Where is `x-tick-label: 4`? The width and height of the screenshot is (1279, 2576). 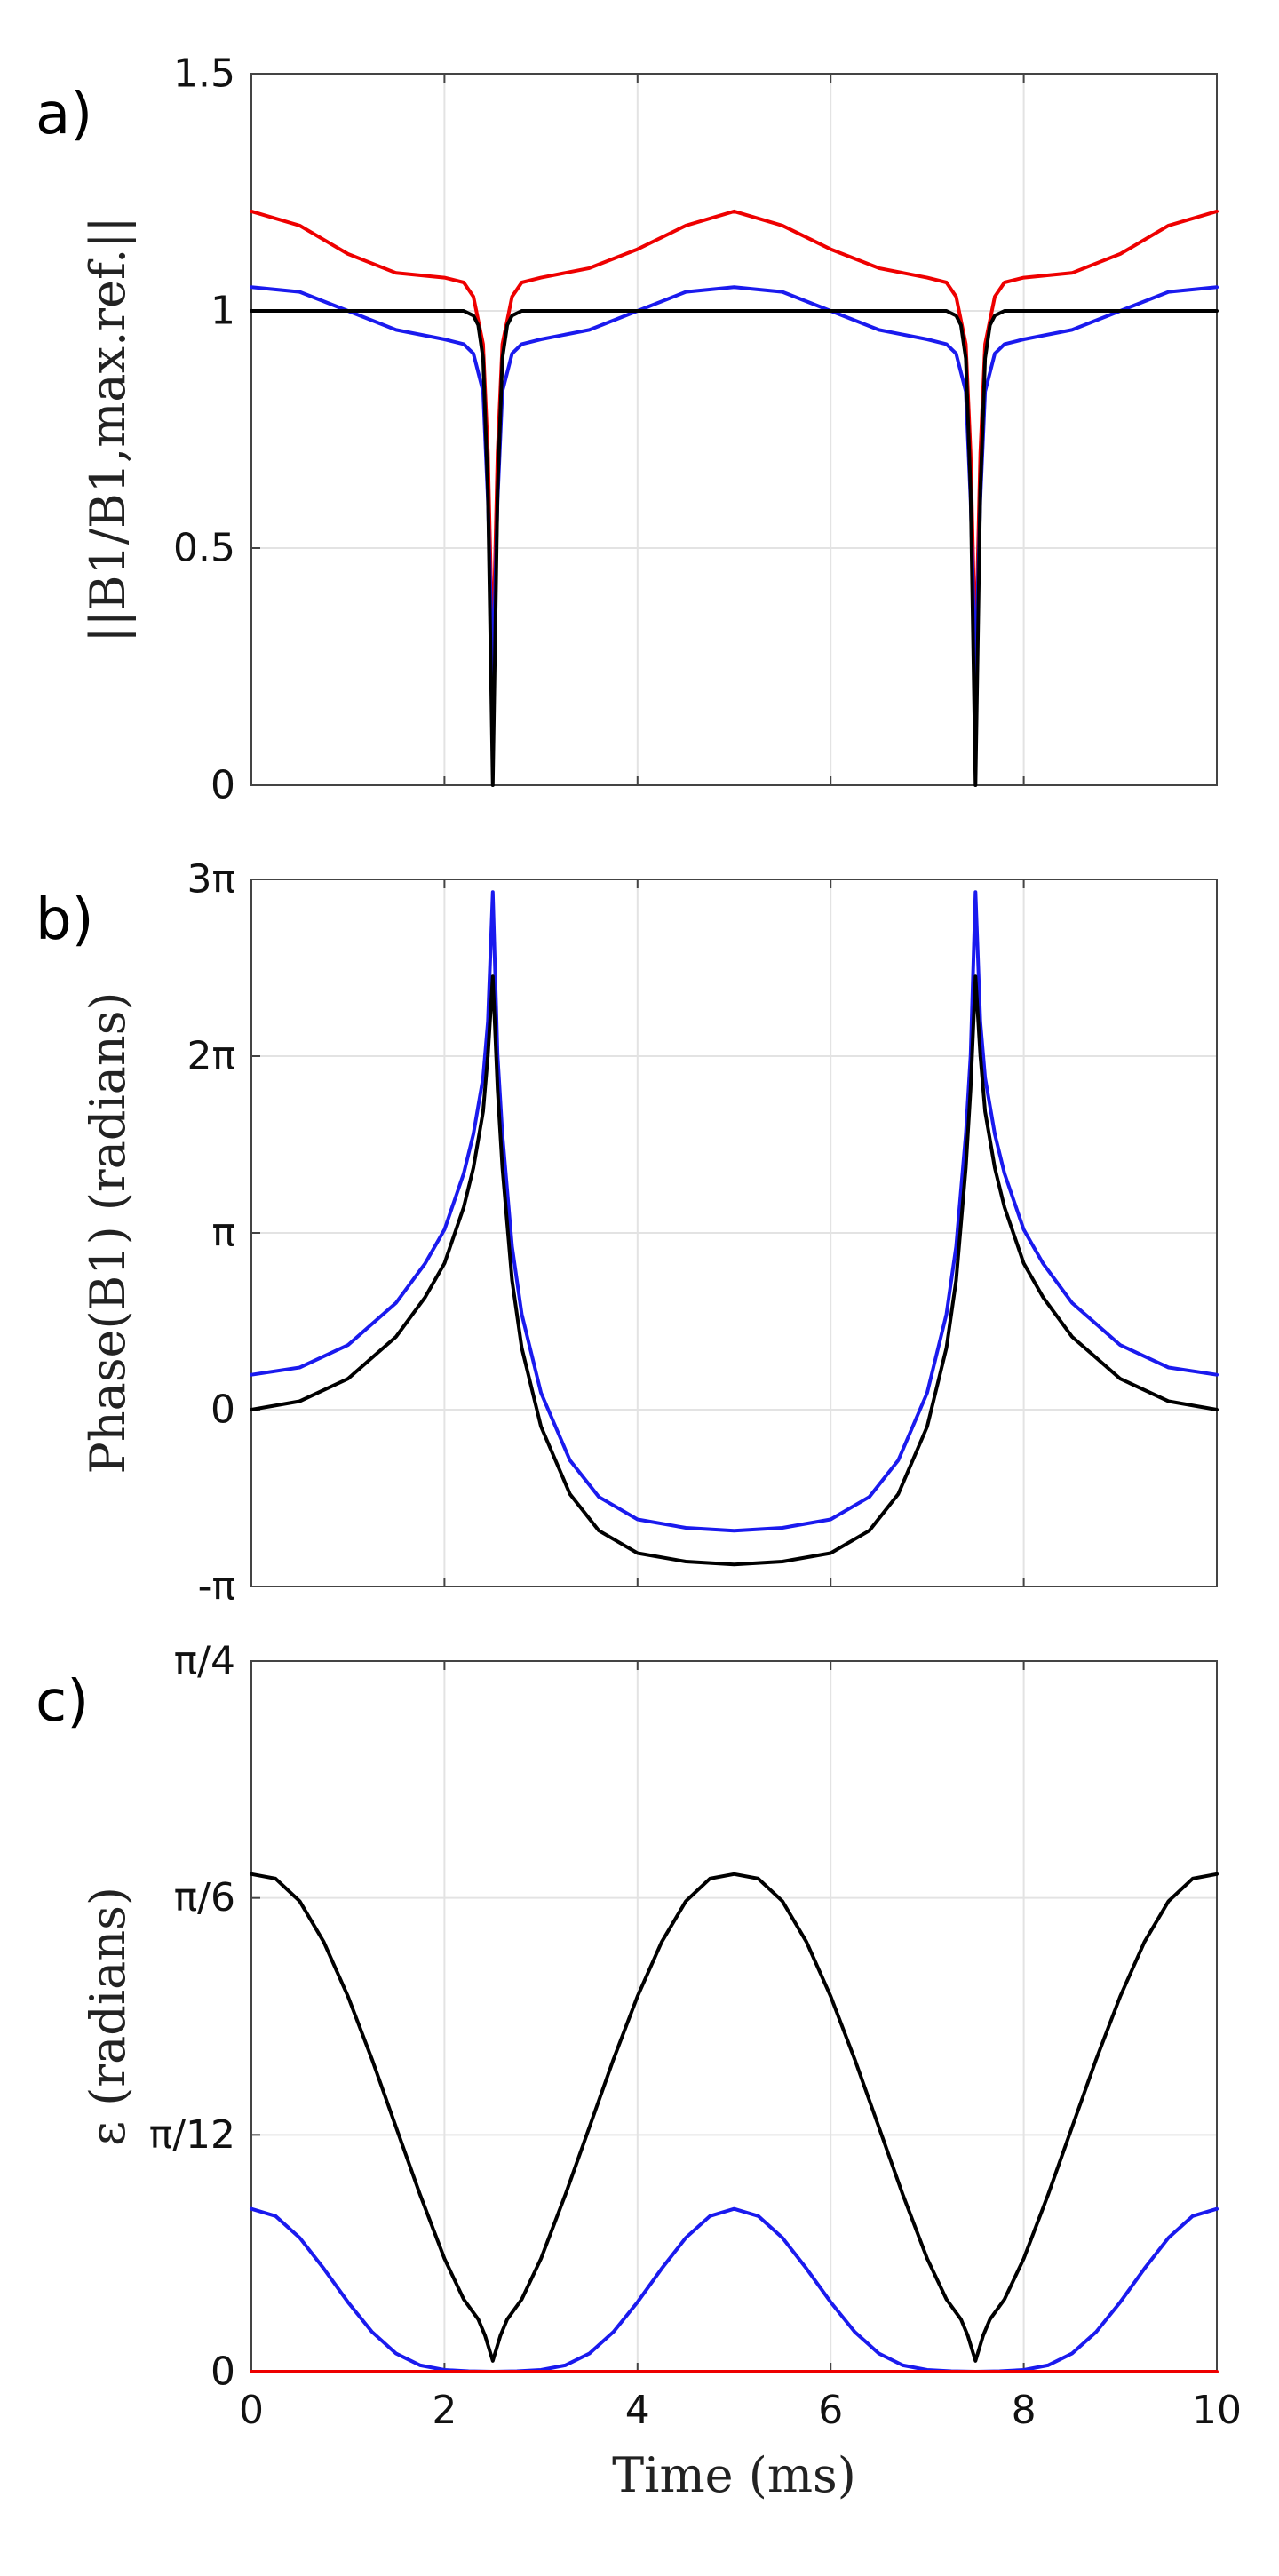 x-tick-label: 4 is located at coordinates (637, 2410).